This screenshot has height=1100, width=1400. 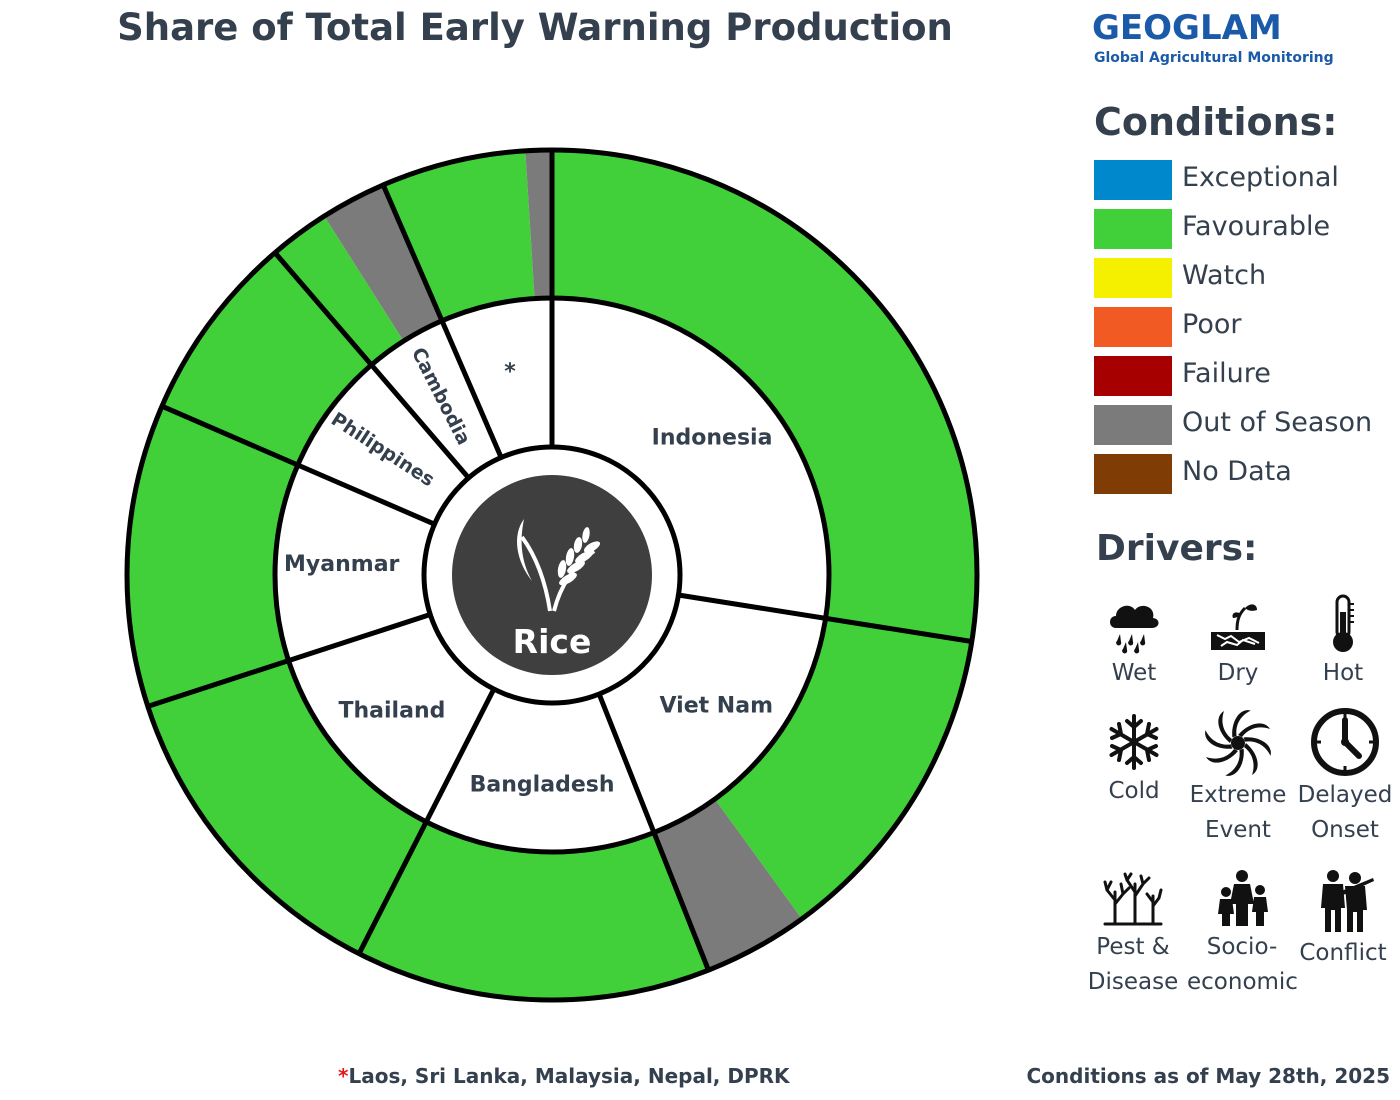 I want to click on rice-plant-icon, so click(x=559, y=565).